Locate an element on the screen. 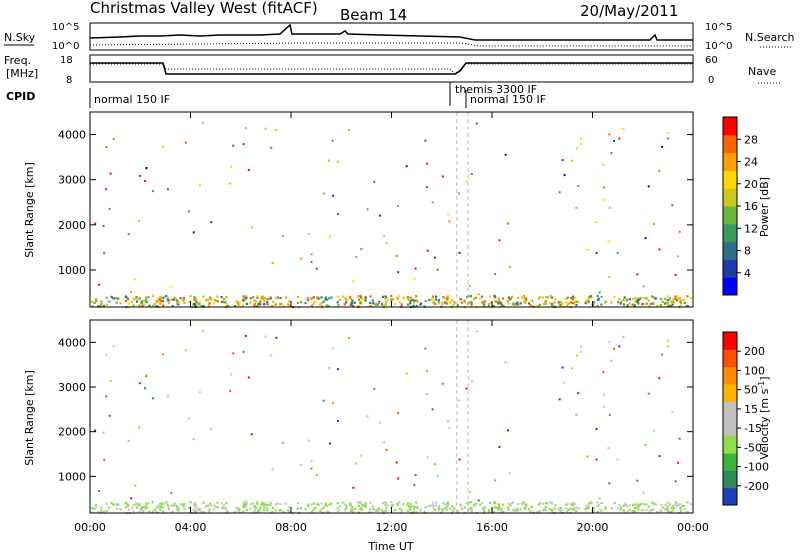 This screenshot has height=554, width=800. colorbar-tick-label: 28 is located at coordinates (751, 139).